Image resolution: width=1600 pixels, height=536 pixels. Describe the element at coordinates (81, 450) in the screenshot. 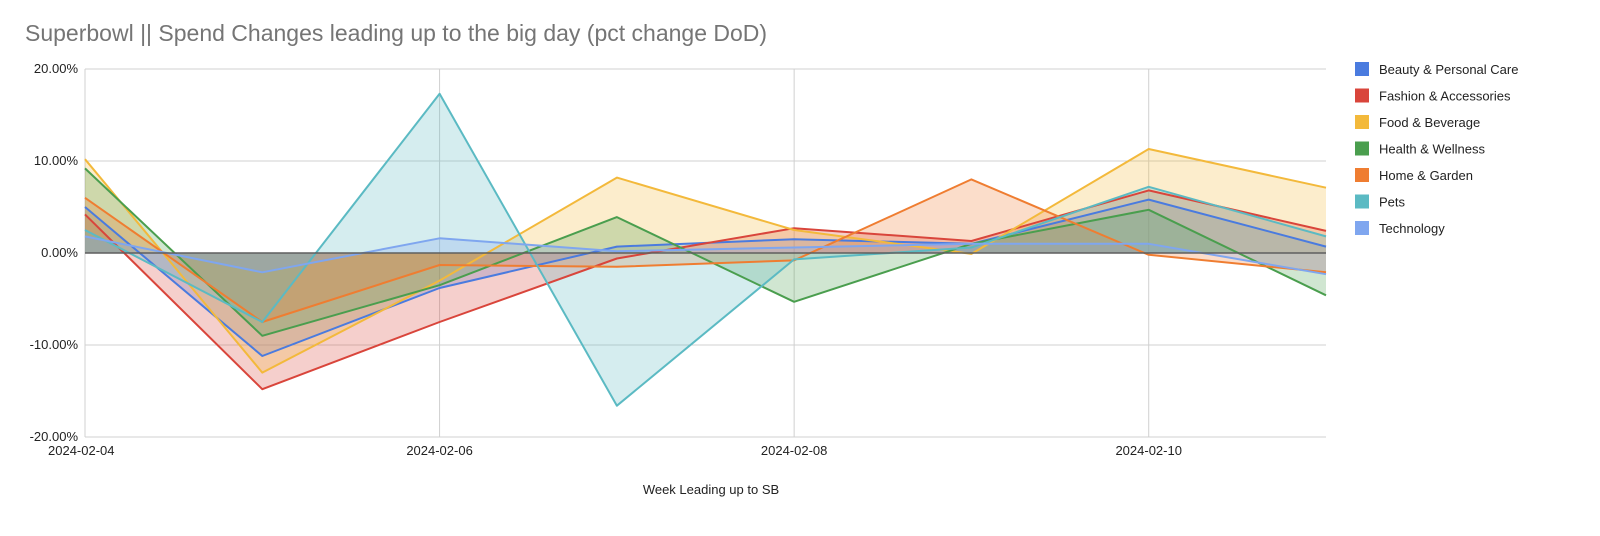

I see `x-tick-label: 2024-02-04` at that location.